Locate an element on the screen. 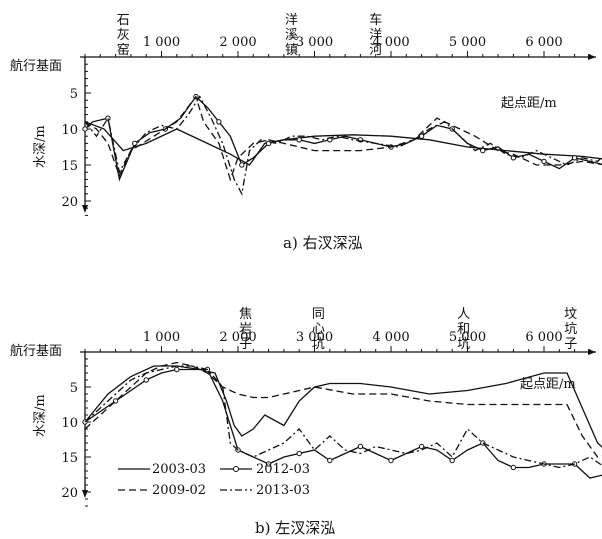  legend-label-2: 2009-02 is located at coordinates (179, 490).